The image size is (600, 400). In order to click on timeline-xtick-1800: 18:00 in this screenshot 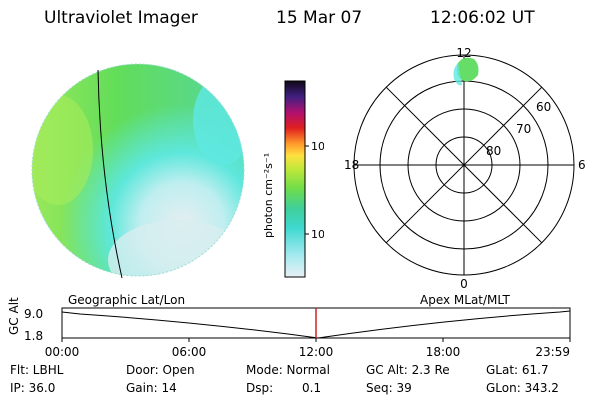, I will do `click(443, 352)`.